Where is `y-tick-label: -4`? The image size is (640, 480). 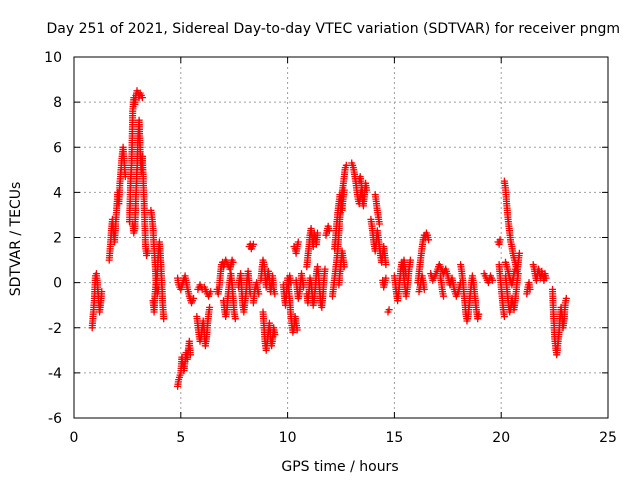 y-tick-label: -4 is located at coordinates (55, 374).